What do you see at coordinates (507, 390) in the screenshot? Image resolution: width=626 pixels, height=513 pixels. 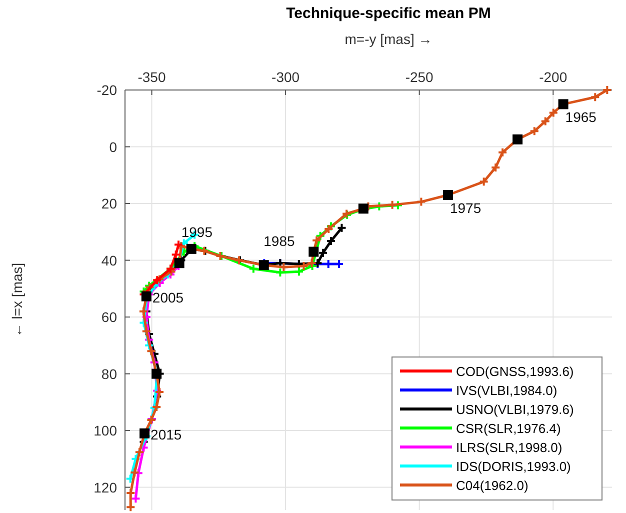 I see `legend-label: IVS(VLBI,1984.0)` at bounding box center [507, 390].